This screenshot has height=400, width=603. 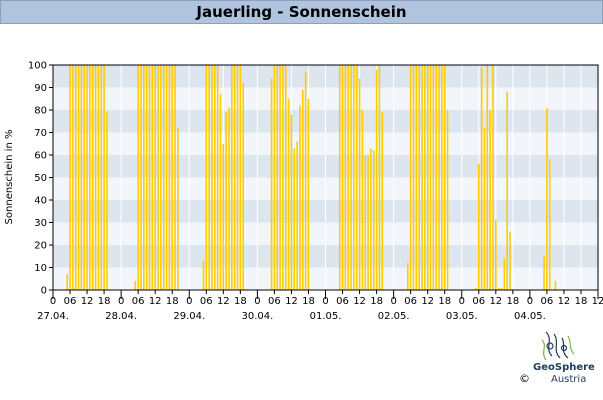 What do you see at coordinates (326, 316) in the screenshot?
I see `day-label: 01.05.` at bounding box center [326, 316].